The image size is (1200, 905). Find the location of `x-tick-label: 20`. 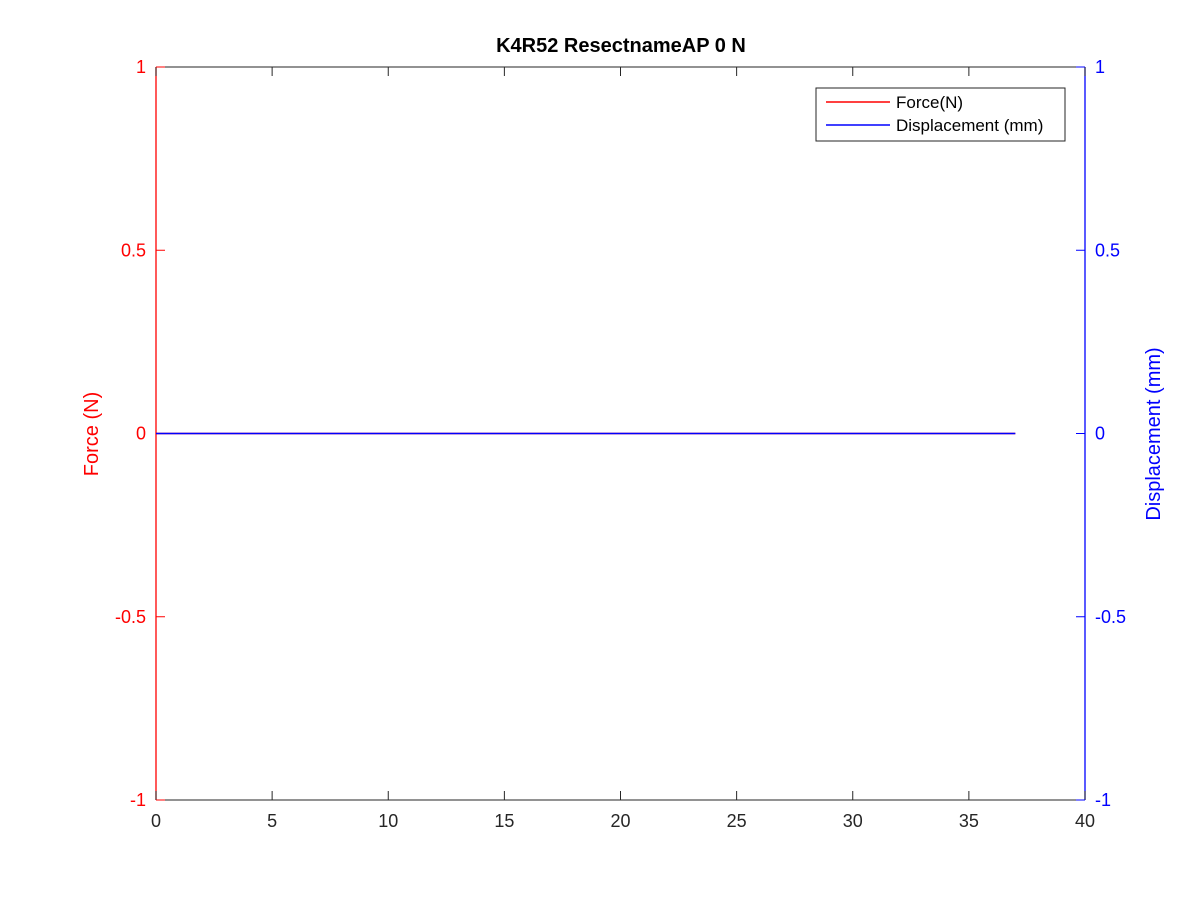

x-tick-label: 20 is located at coordinates (620, 821).